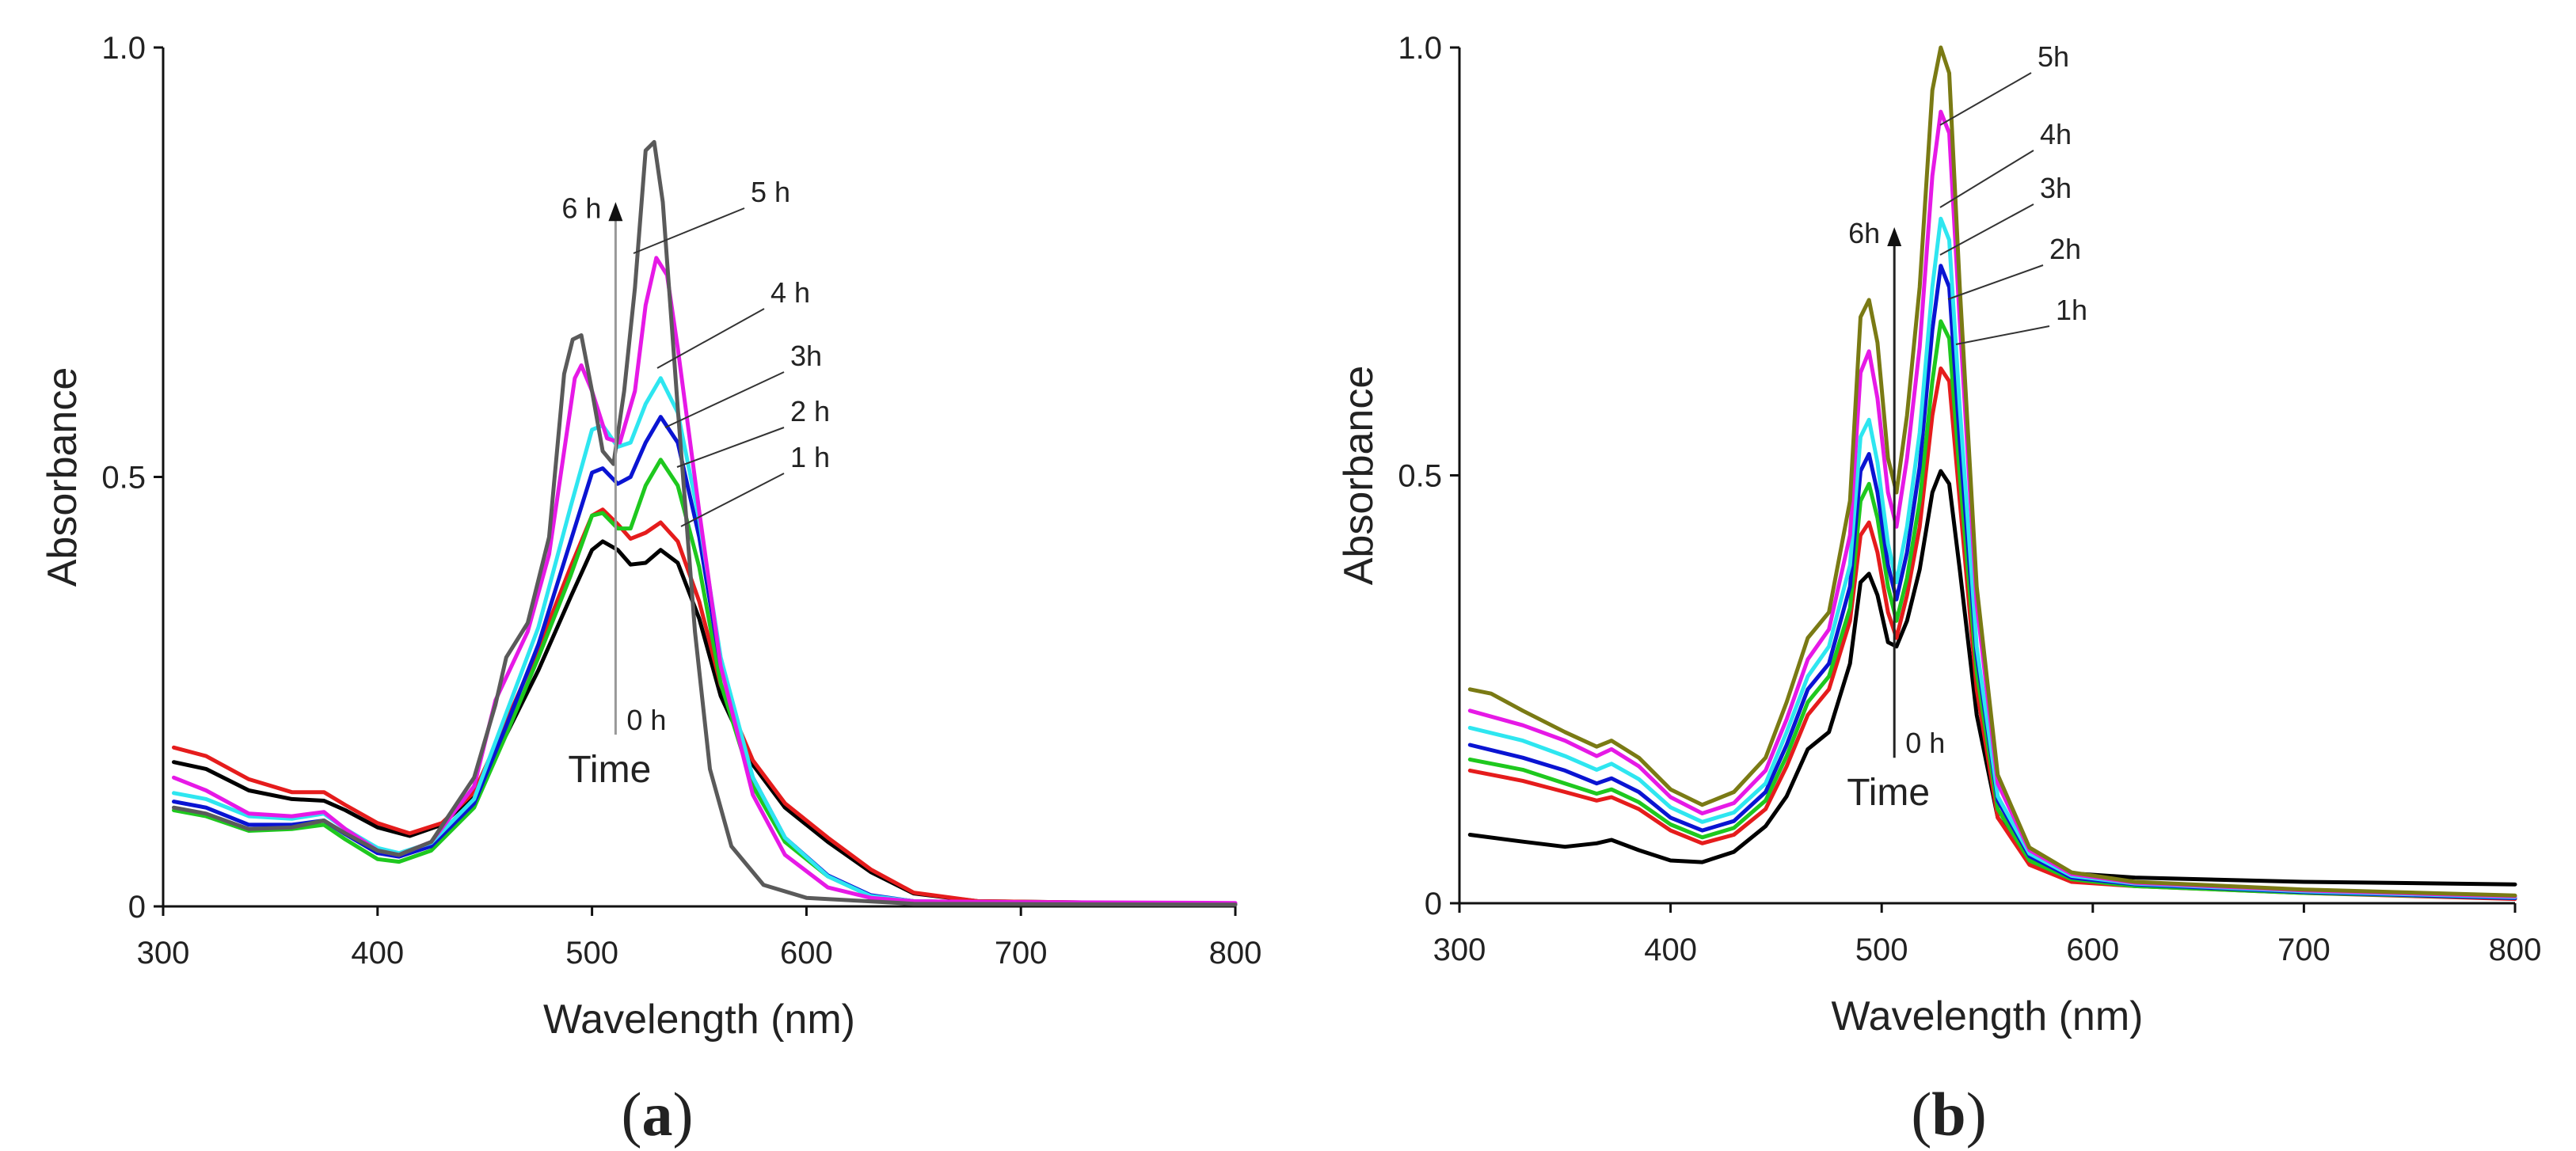  I want to click on series-label: 2h, so click(2065, 249).